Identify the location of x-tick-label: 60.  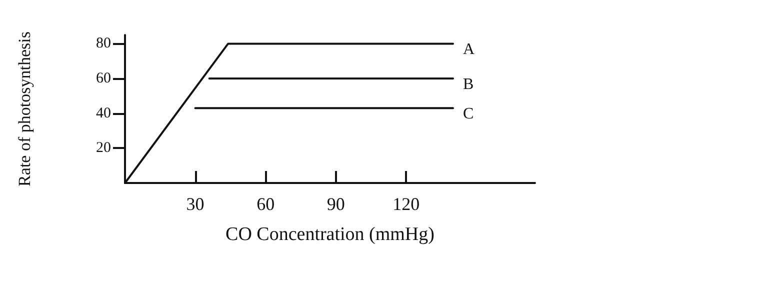
(265, 204).